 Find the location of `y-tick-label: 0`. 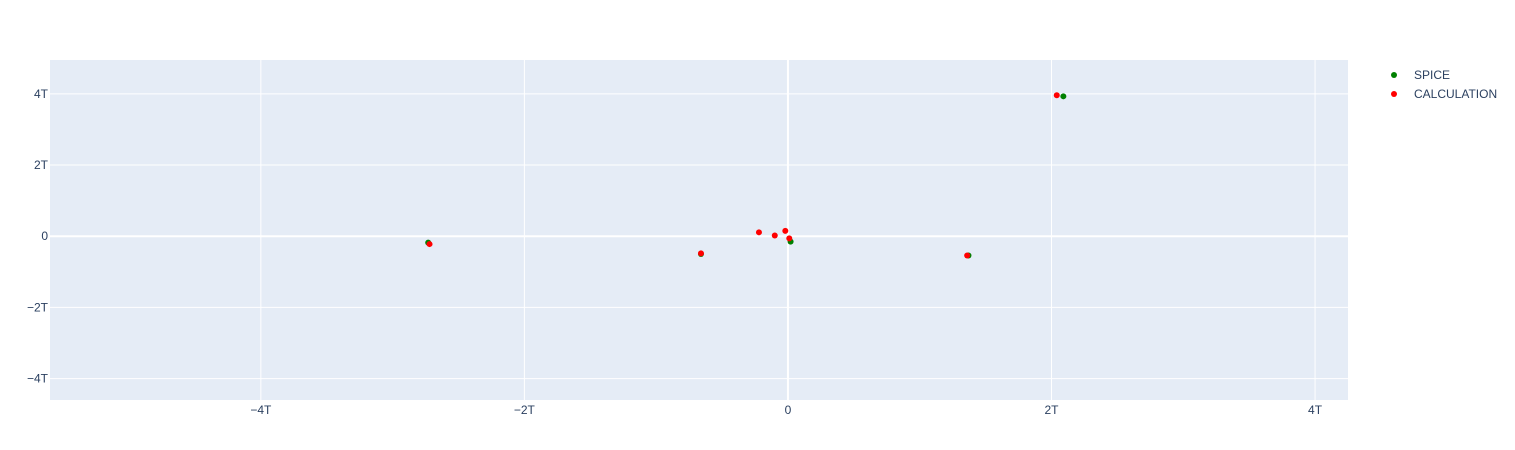

y-tick-label: 0 is located at coordinates (44, 236).